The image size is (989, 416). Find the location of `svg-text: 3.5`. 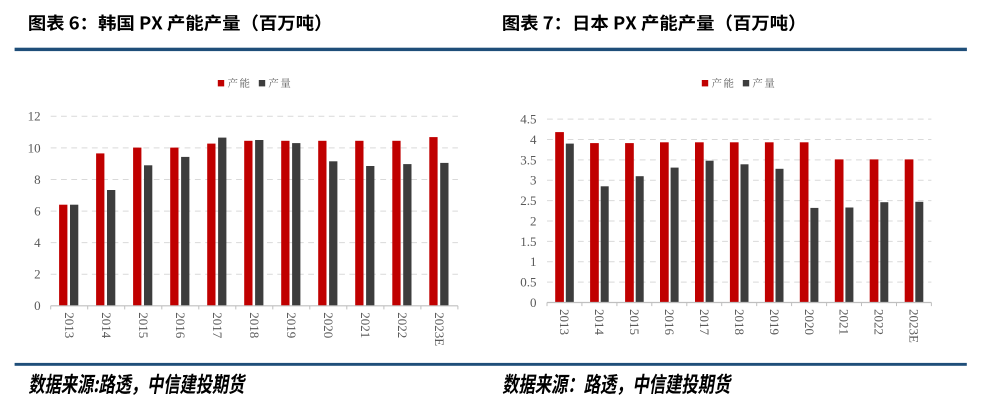

svg-text: 3.5 is located at coordinates (528, 159).